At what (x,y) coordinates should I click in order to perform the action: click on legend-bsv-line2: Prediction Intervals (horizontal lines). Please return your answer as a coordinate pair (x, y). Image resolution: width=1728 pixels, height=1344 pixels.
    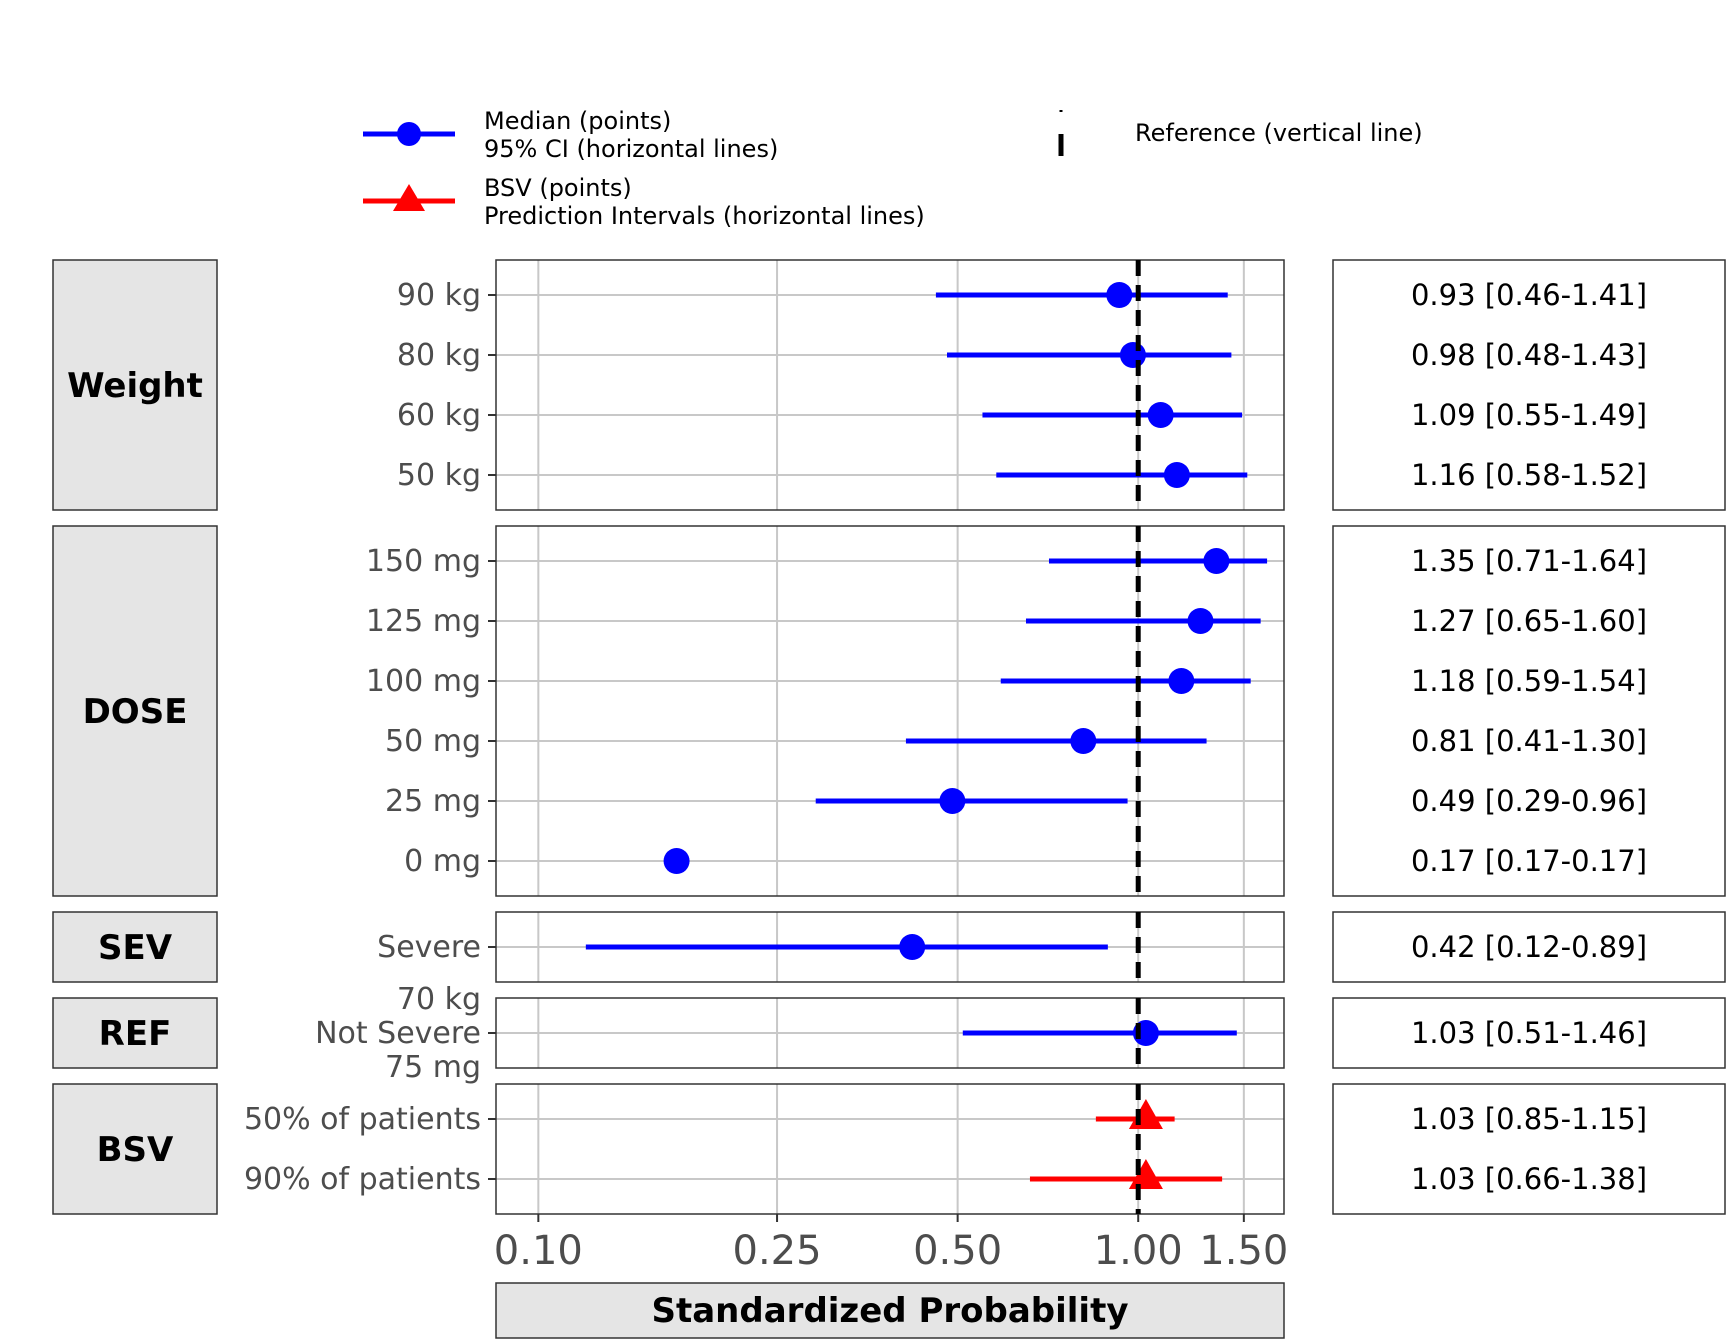
    Looking at the image, I should click on (704, 216).